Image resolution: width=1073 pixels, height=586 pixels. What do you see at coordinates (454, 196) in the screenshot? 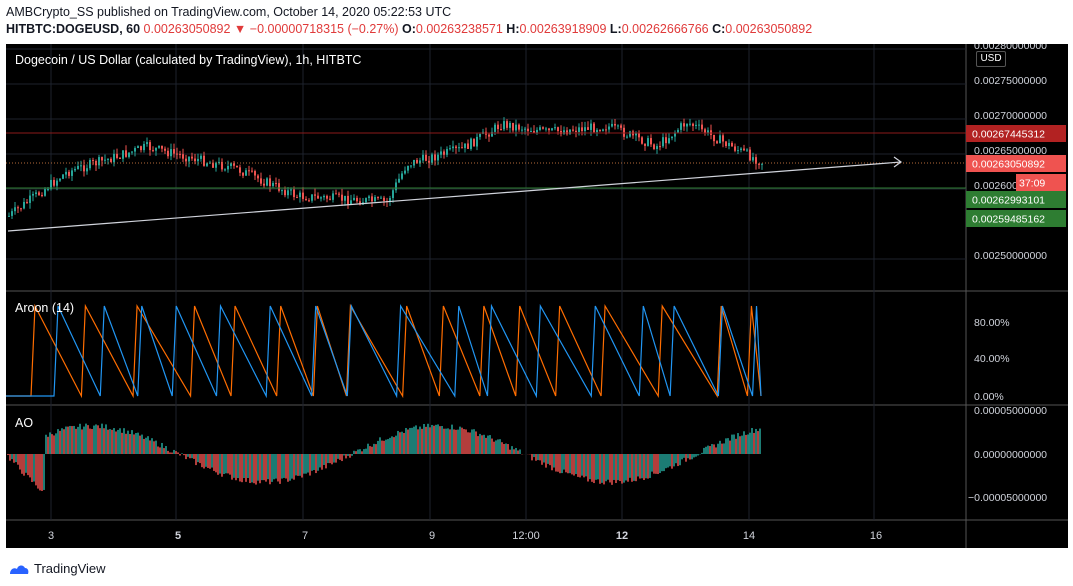
I see `trend-line` at bounding box center [454, 196].